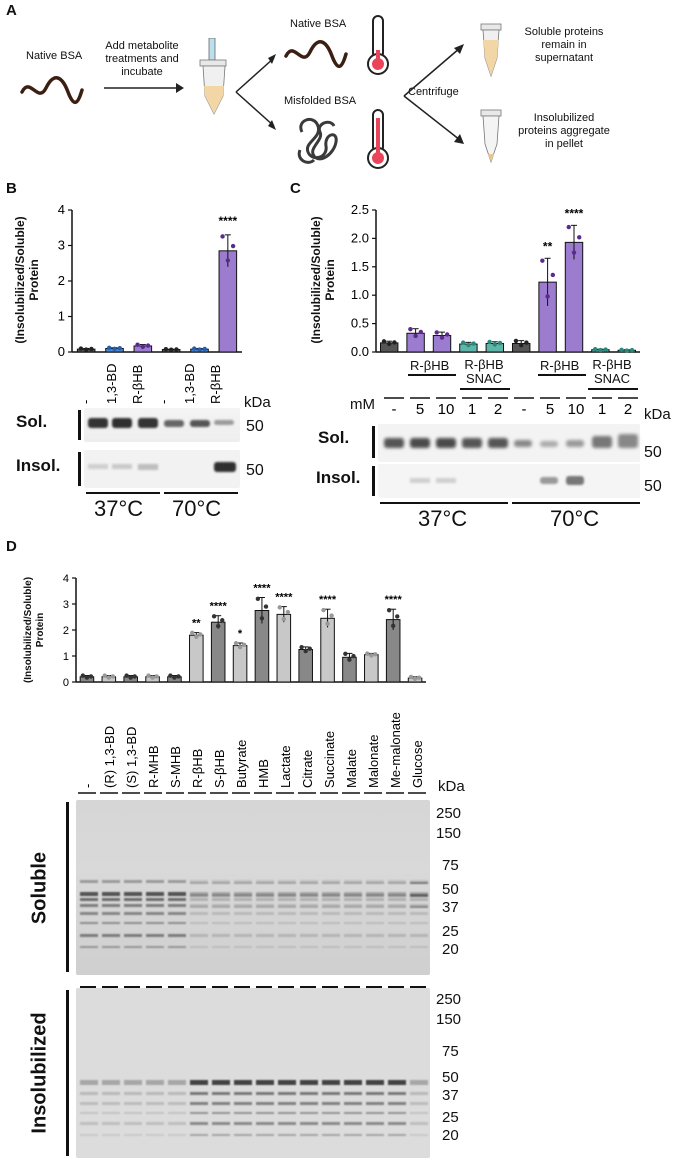 The image size is (679, 1161). What do you see at coordinates (450, 1077) in the screenshot?
I see `mw-50-insol: 50` at bounding box center [450, 1077].